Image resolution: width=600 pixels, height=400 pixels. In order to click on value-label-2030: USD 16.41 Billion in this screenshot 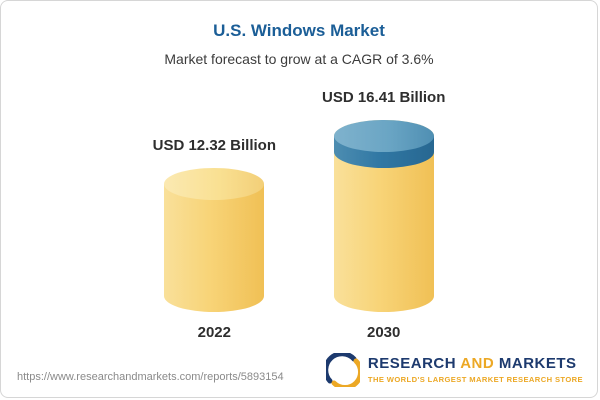, I will do `click(384, 97)`.